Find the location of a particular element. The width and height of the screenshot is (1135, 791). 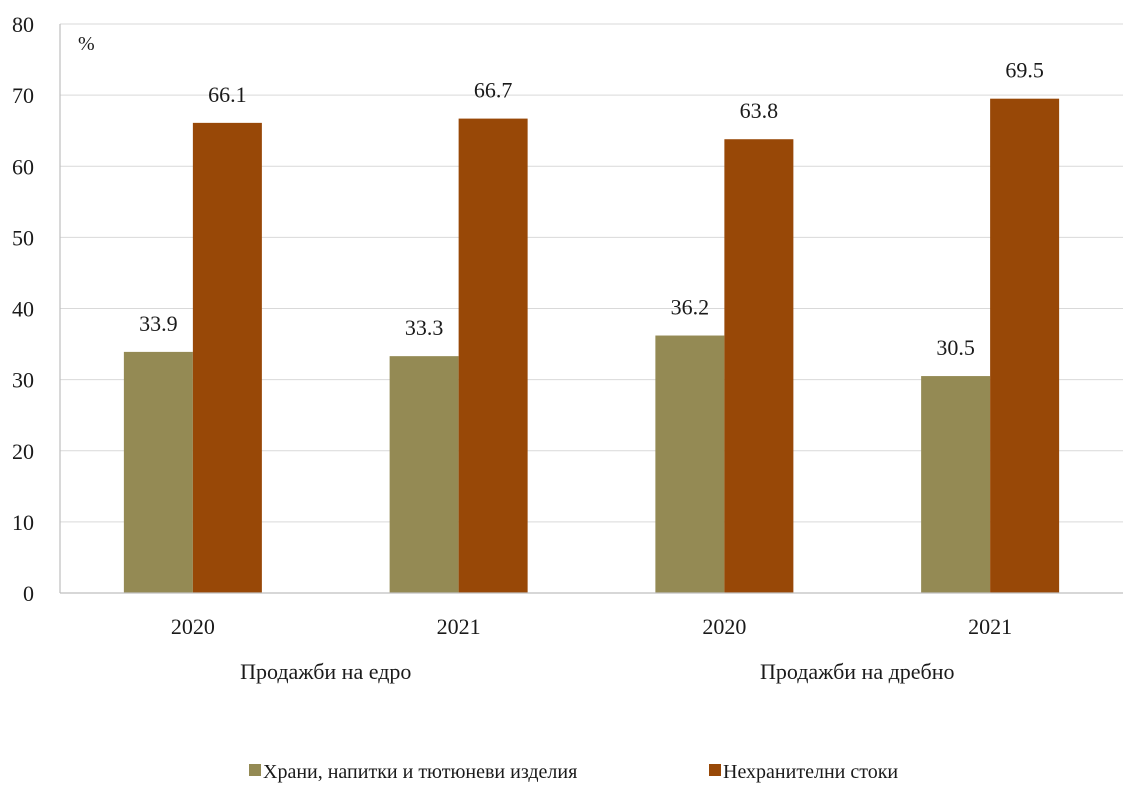

unit-label: % is located at coordinates (86, 44).